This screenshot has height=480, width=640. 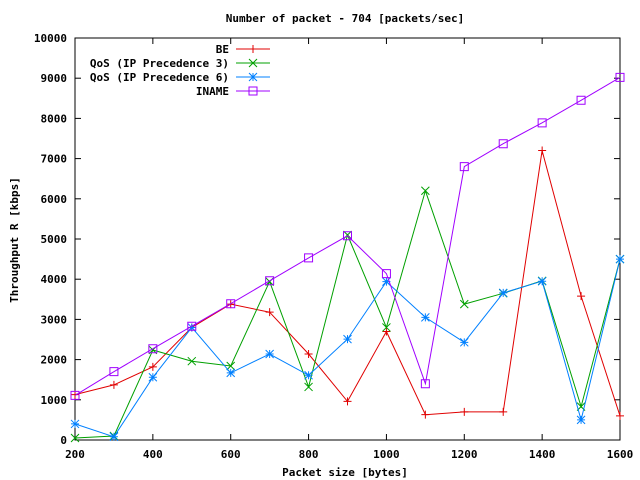 I want to click on x-axis-label: Packet size [bytes], so click(x=345, y=472).